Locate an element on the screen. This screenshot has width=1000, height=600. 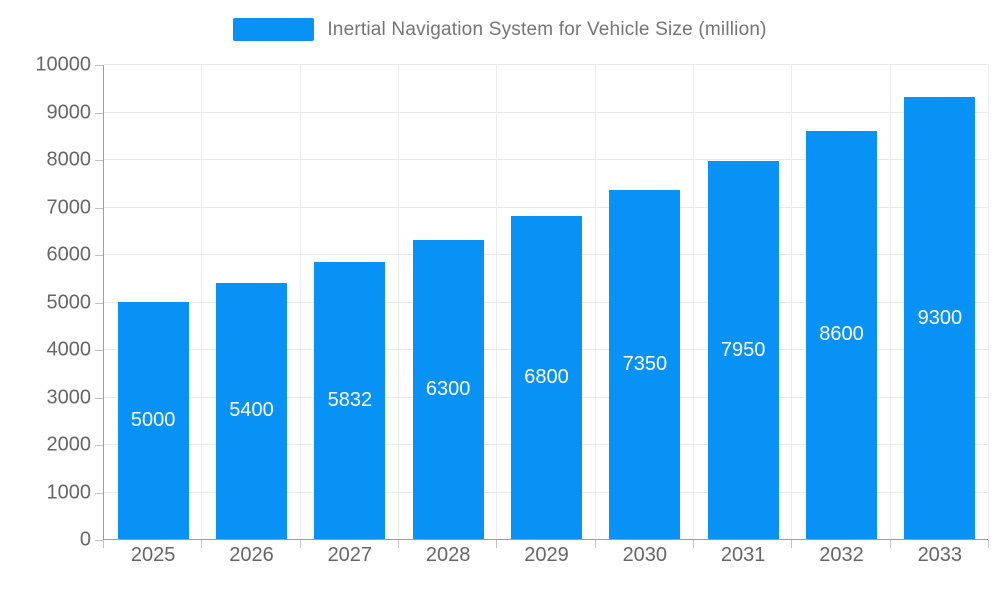
x-axis-label: 2033 is located at coordinates (940, 555).